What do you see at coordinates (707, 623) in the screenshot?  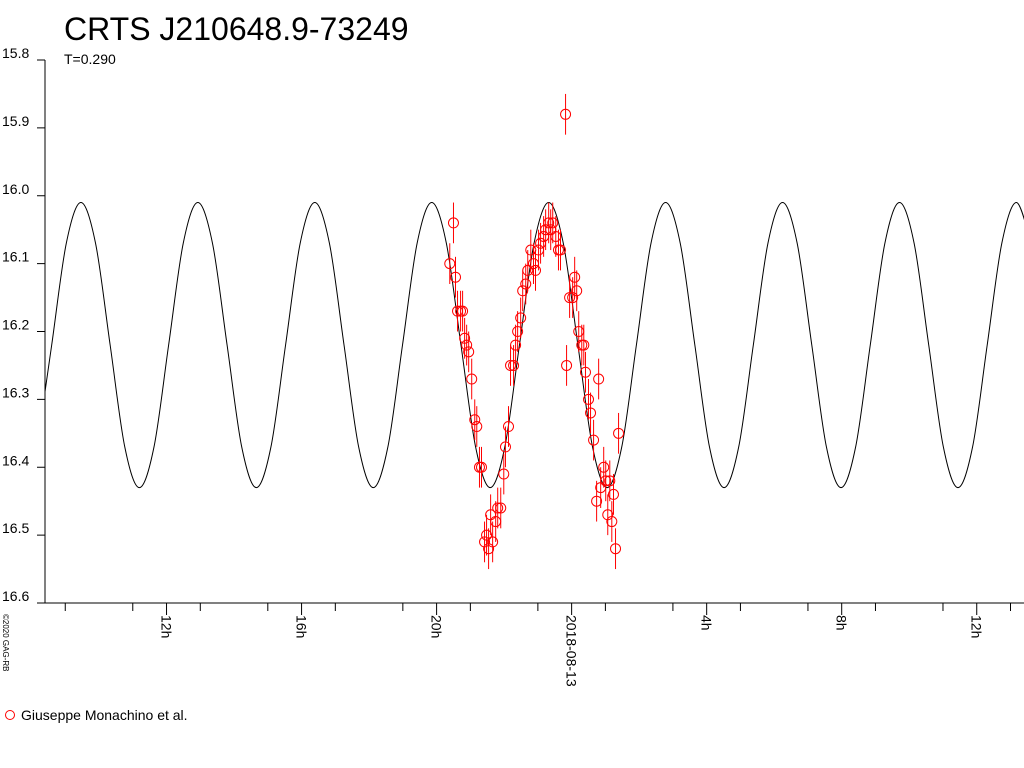 I see `x-tick-label: 4h` at bounding box center [707, 623].